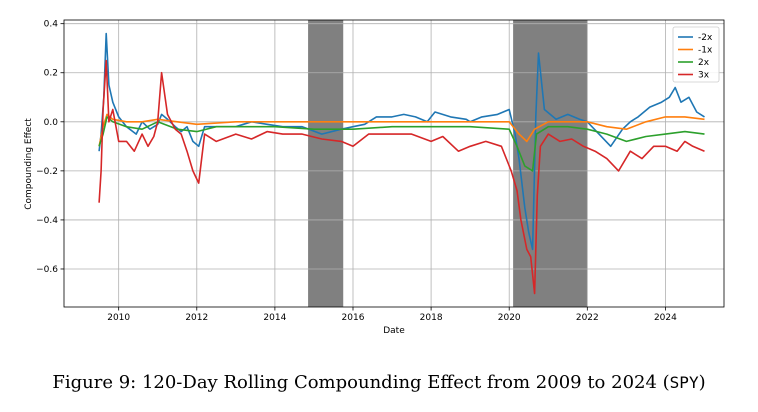  What do you see at coordinates (705, 51) in the screenshot?
I see `legend-label--1x: -1x` at bounding box center [705, 51].